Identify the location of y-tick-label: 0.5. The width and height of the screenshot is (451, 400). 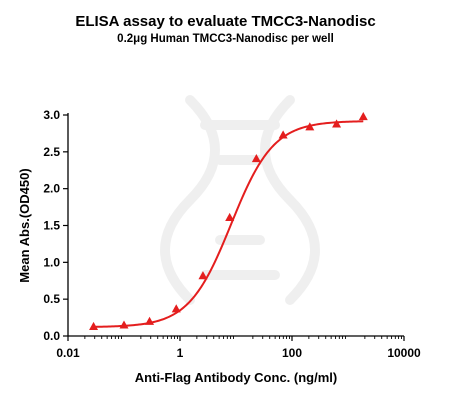
(51, 299).